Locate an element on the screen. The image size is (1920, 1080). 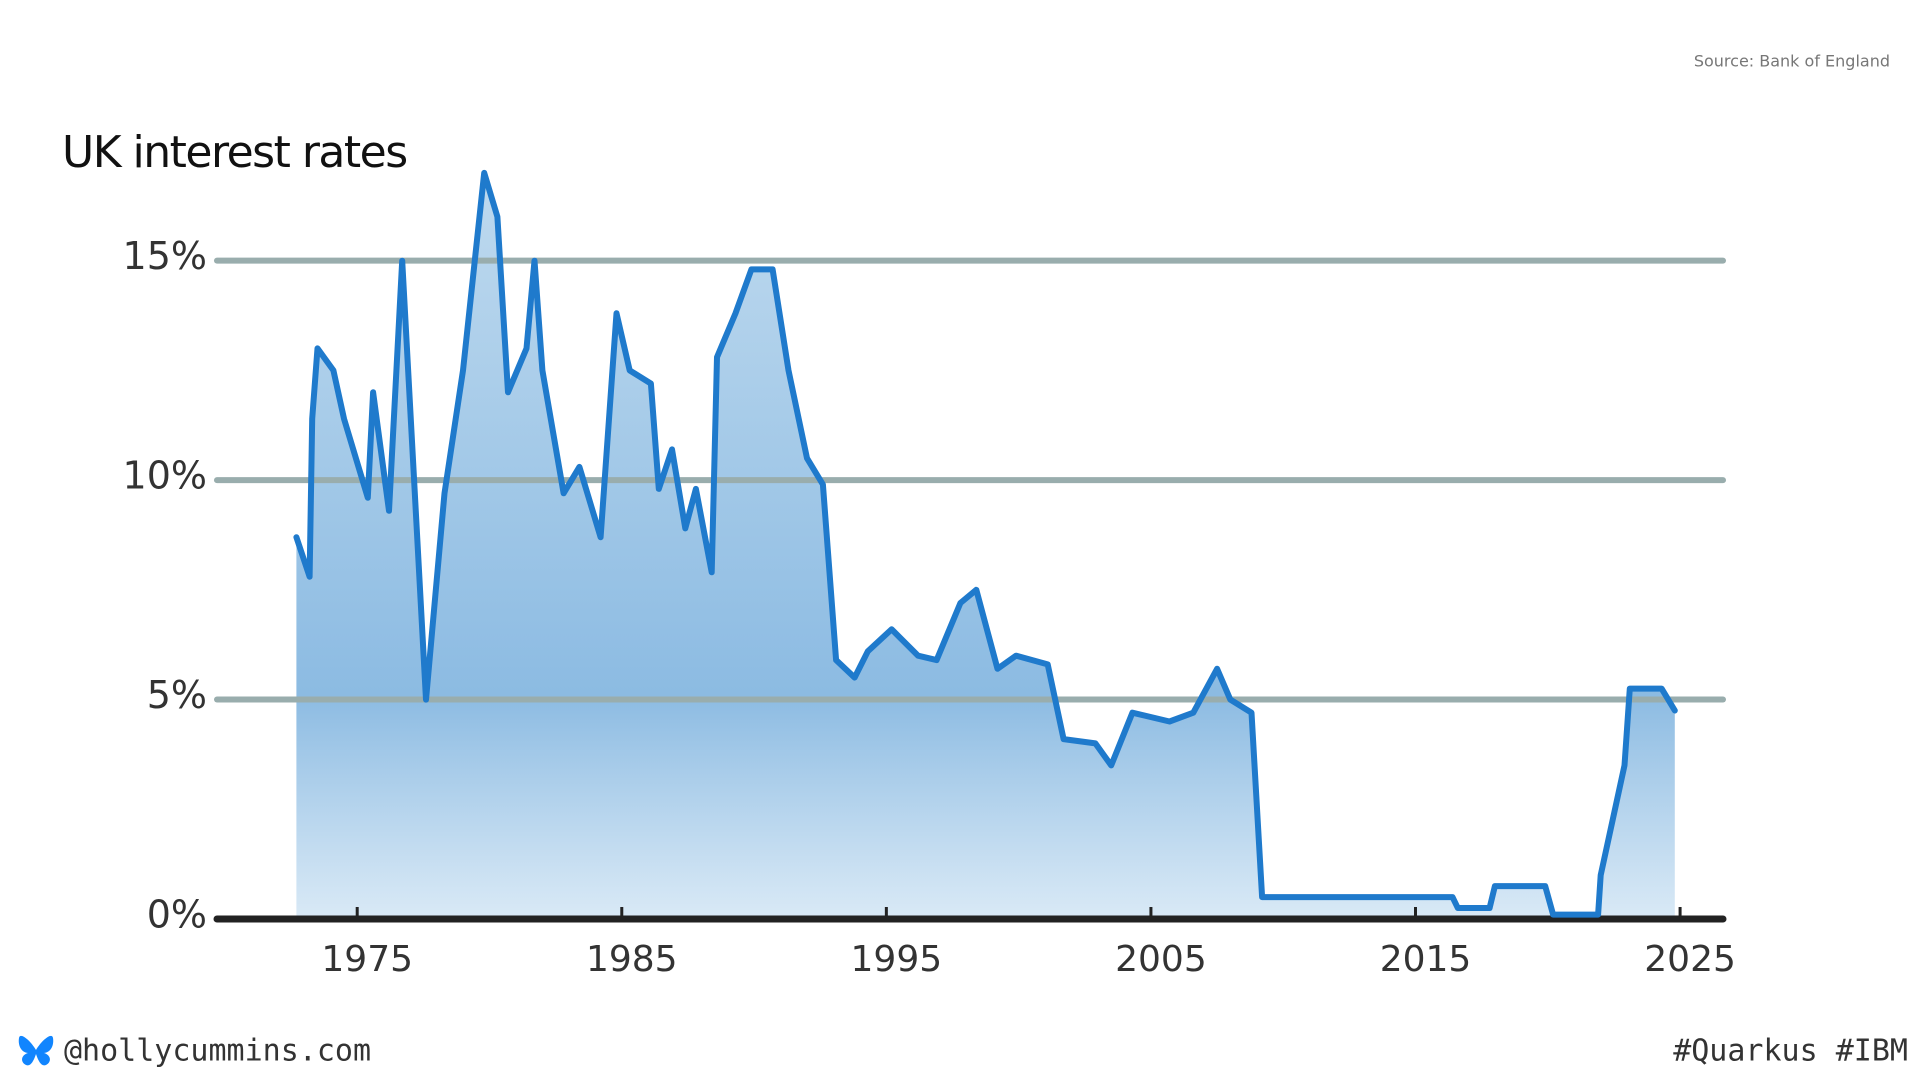
x-tick-label: 2015 is located at coordinates (1426, 959).